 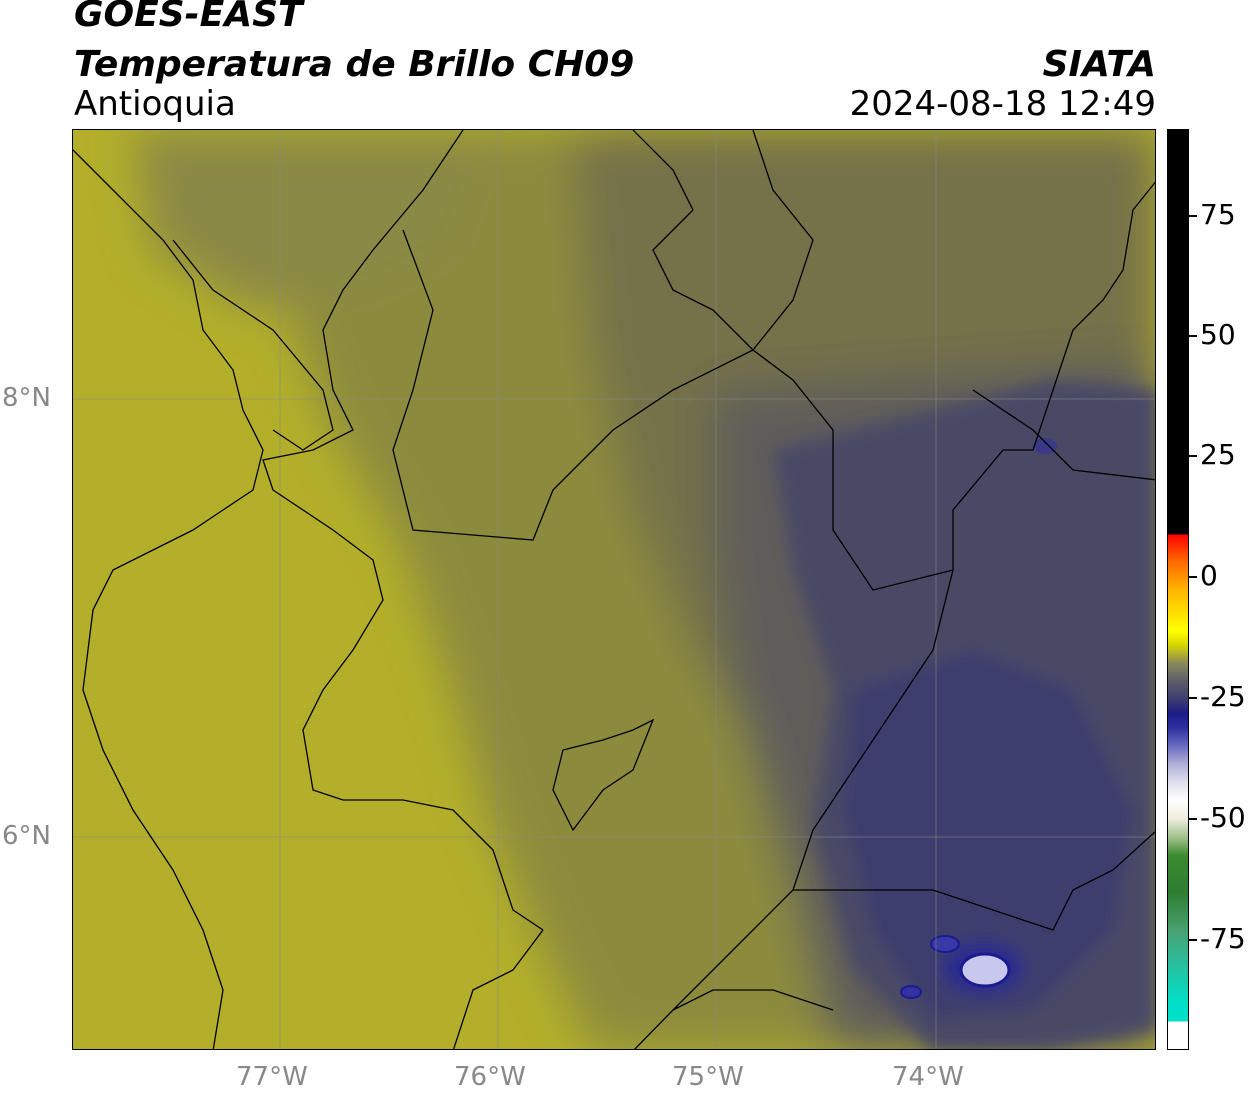 I want to click on colorbar-label-25: 25, so click(x=1218, y=454).